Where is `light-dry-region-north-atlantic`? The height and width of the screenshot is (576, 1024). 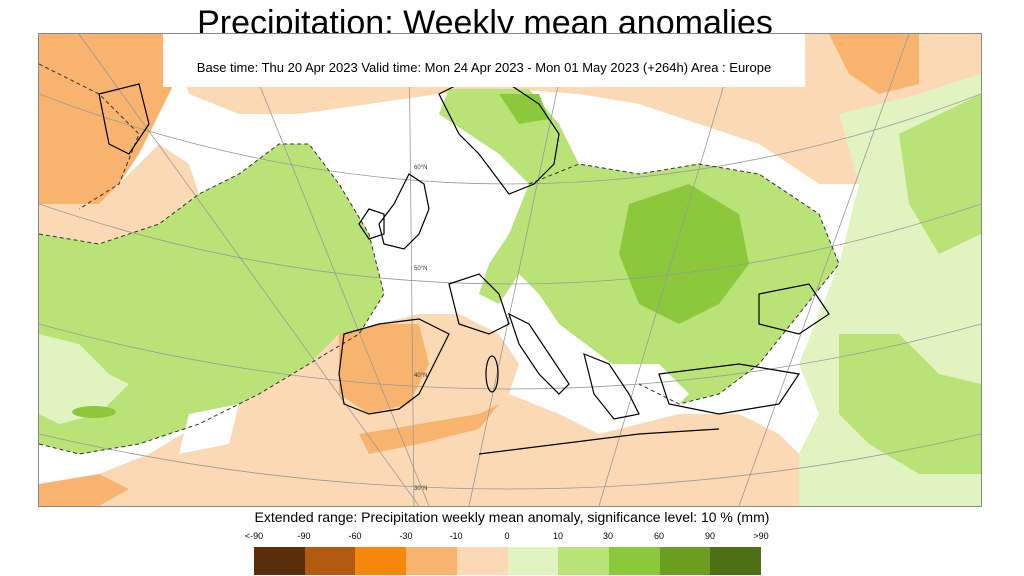
light-dry-region-north-atlantic is located at coordinates (119, 194).